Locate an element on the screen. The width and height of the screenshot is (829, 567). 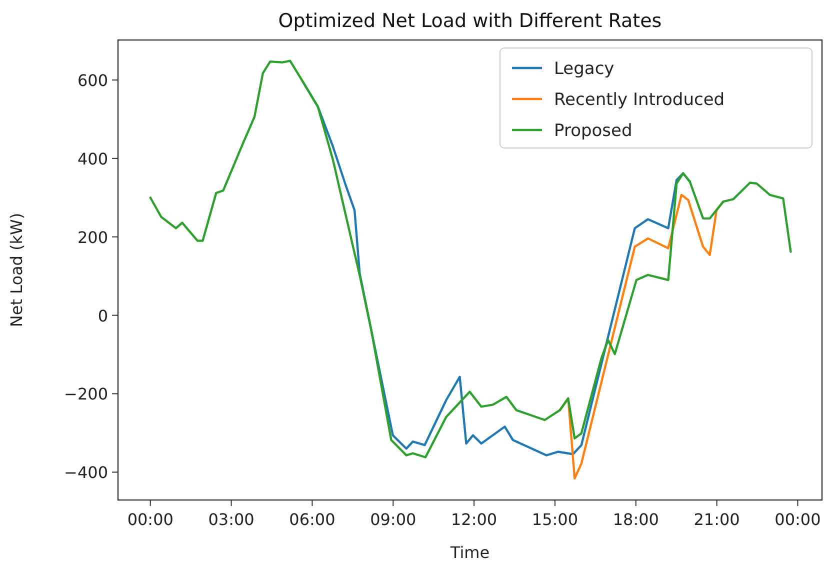
x-tick-label: 06:00 is located at coordinates (312, 519).